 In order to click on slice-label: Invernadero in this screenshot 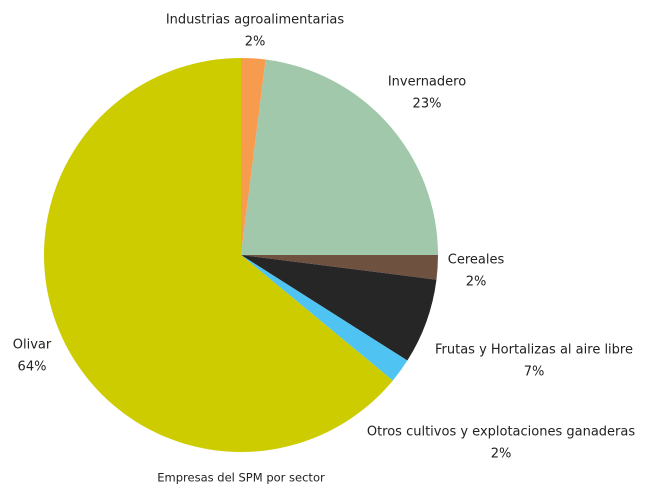, I will do `click(427, 82)`.